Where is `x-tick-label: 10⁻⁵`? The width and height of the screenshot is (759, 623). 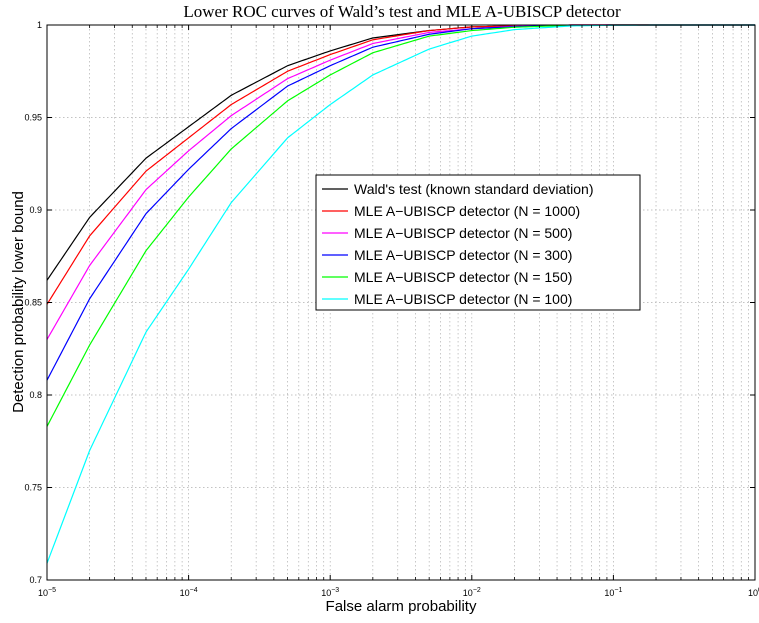
x-tick-label: 10⁻⁵ is located at coordinates (47, 592).